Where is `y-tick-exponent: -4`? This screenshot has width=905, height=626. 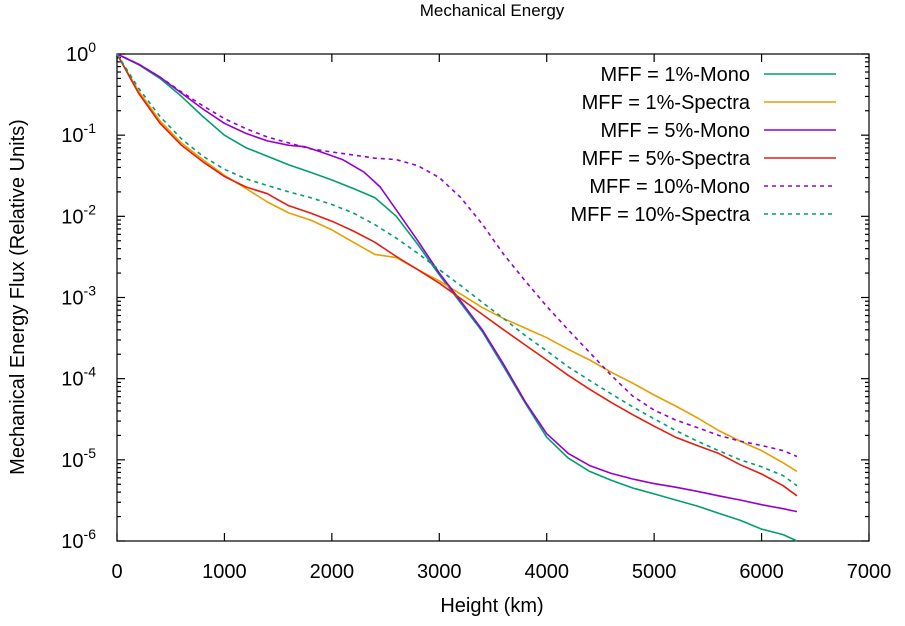 y-tick-exponent: -4 is located at coordinates (90, 372).